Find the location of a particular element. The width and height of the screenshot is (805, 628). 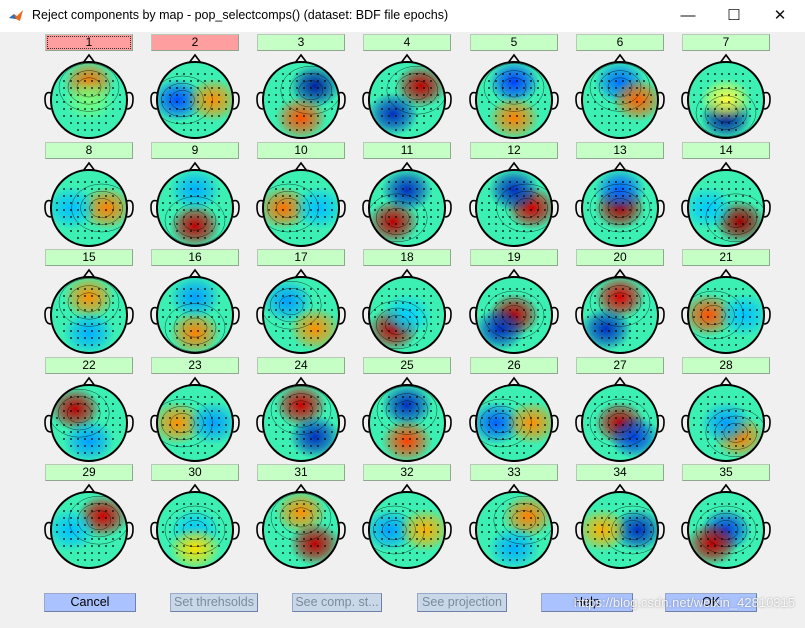

component-22-button: 22 is located at coordinates (89, 365).